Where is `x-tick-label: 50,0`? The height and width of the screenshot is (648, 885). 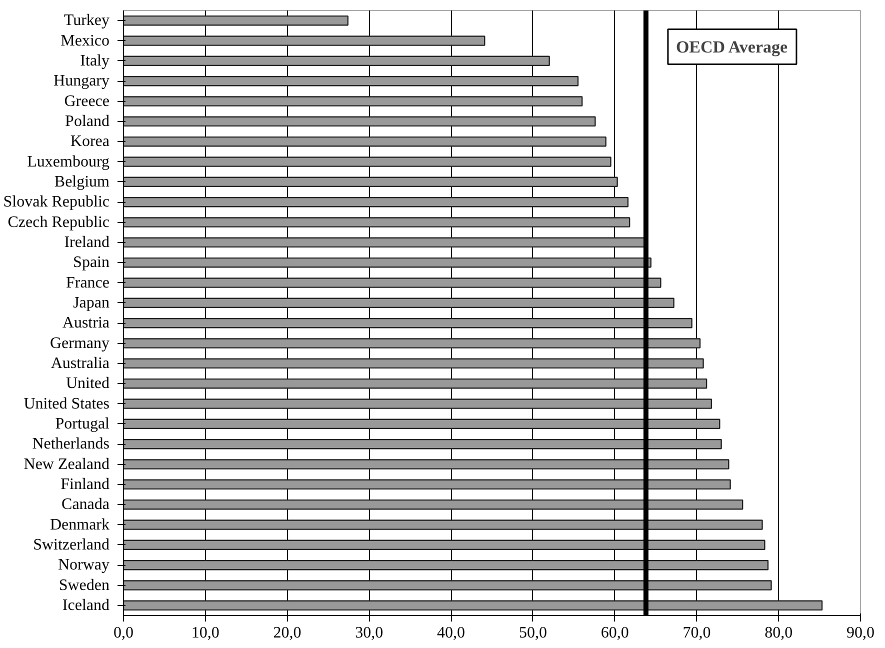 x-tick-label: 50,0 is located at coordinates (532, 633).